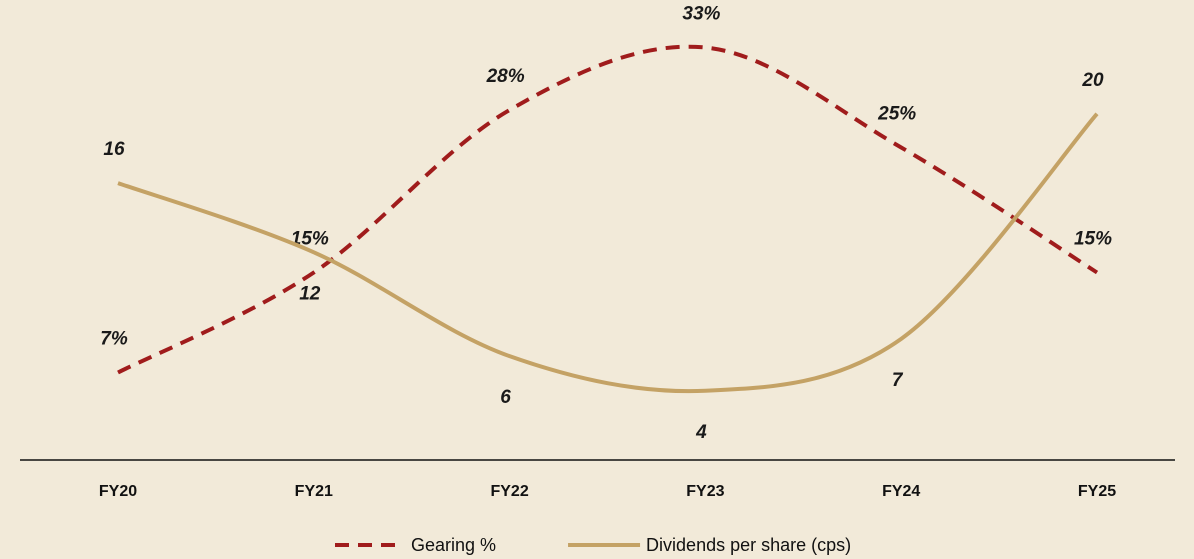 The height and width of the screenshot is (559, 1194). I want to click on x-tick-label: FY20, so click(118, 491).